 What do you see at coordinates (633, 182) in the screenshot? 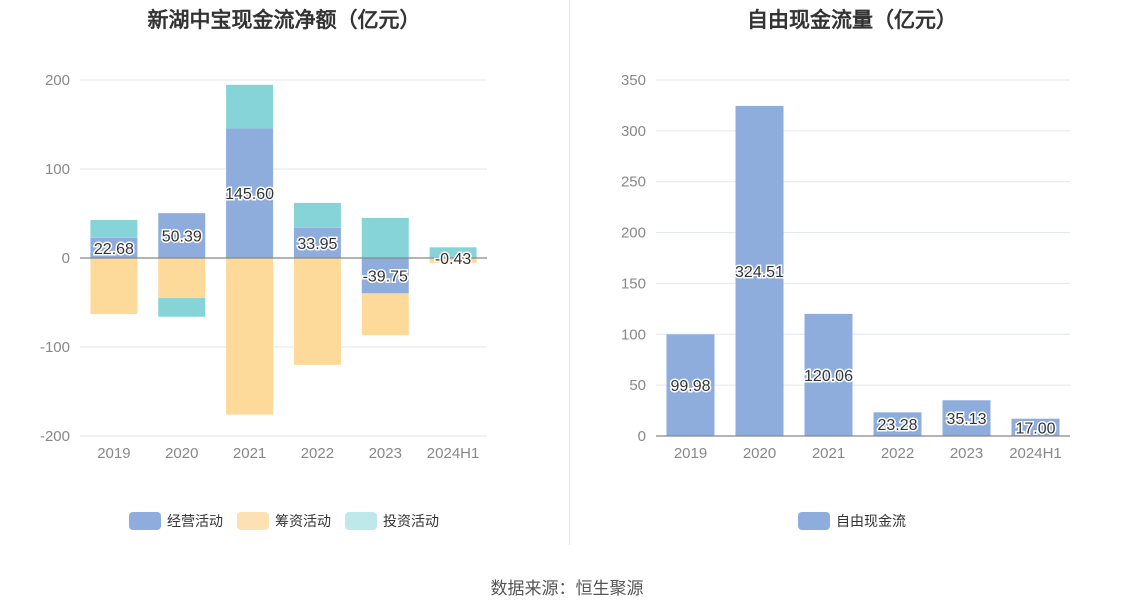
I see `y-tick-label: 250` at bounding box center [633, 182].